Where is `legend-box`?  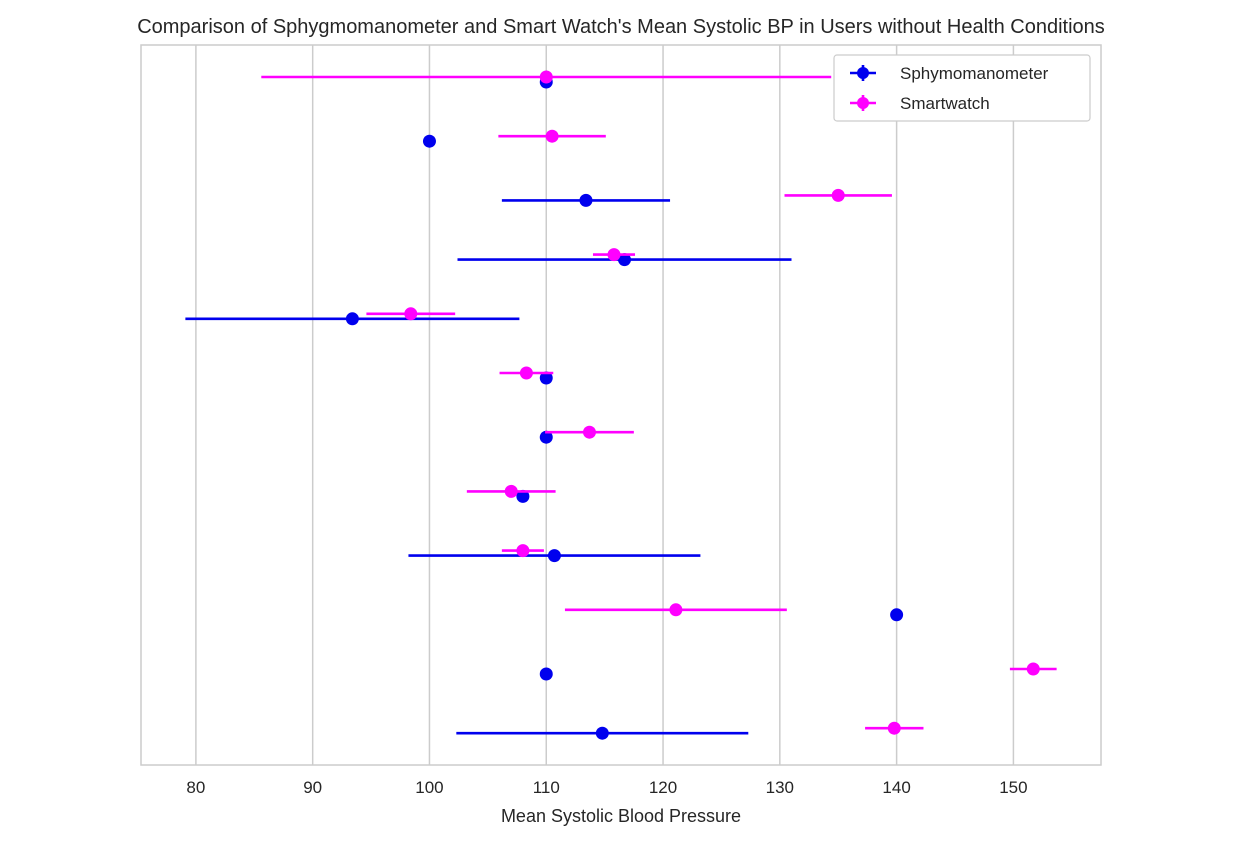 legend-box is located at coordinates (962, 88).